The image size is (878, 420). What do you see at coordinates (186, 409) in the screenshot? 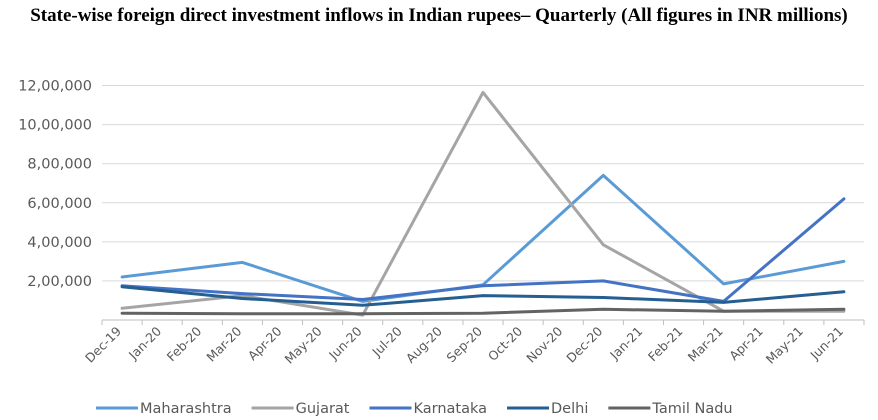
I see `legend-label: Maharashtra` at bounding box center [186, 409].